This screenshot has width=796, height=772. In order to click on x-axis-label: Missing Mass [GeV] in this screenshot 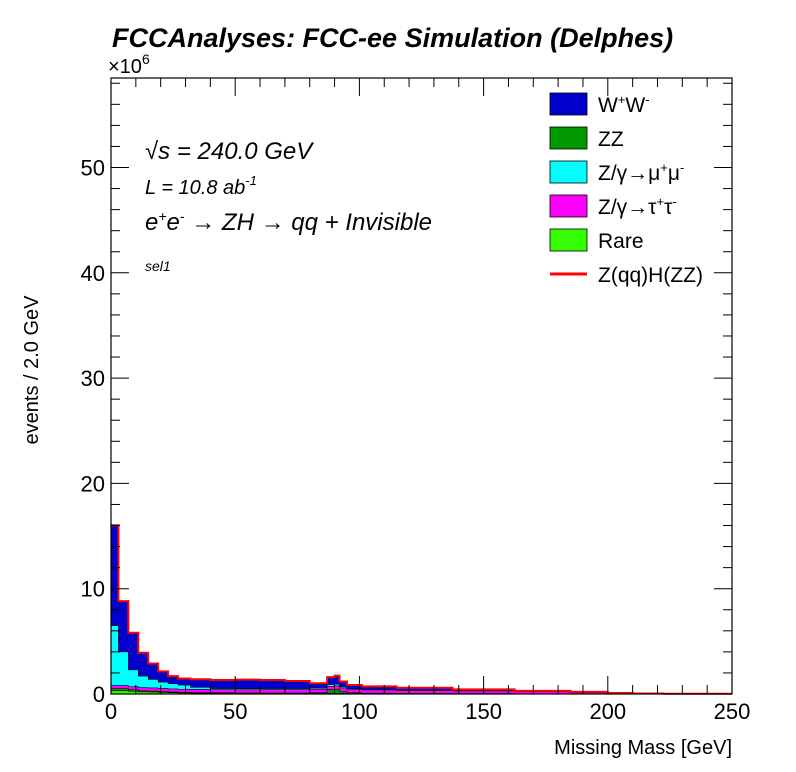, I will do `click(643, 748)`.